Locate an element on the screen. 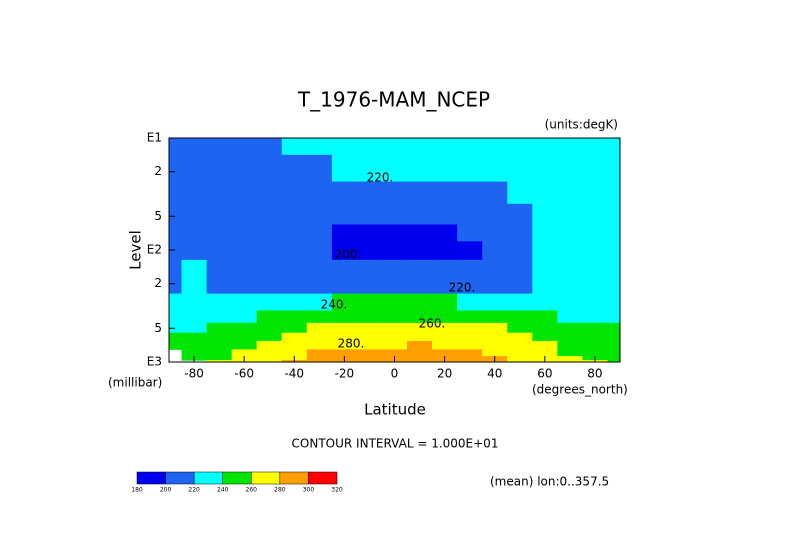 The width and height of the screenshot is (789, 558). contour-label: 260. is located at coordinates (432, 324).